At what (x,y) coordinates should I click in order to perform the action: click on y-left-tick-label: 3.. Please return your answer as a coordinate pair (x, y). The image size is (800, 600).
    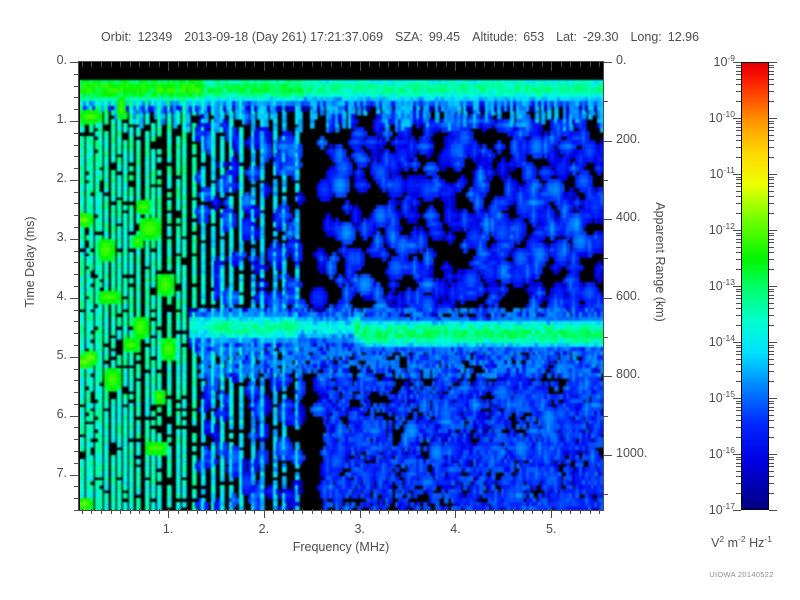
    Looking at the image, I should click on (61, 236).